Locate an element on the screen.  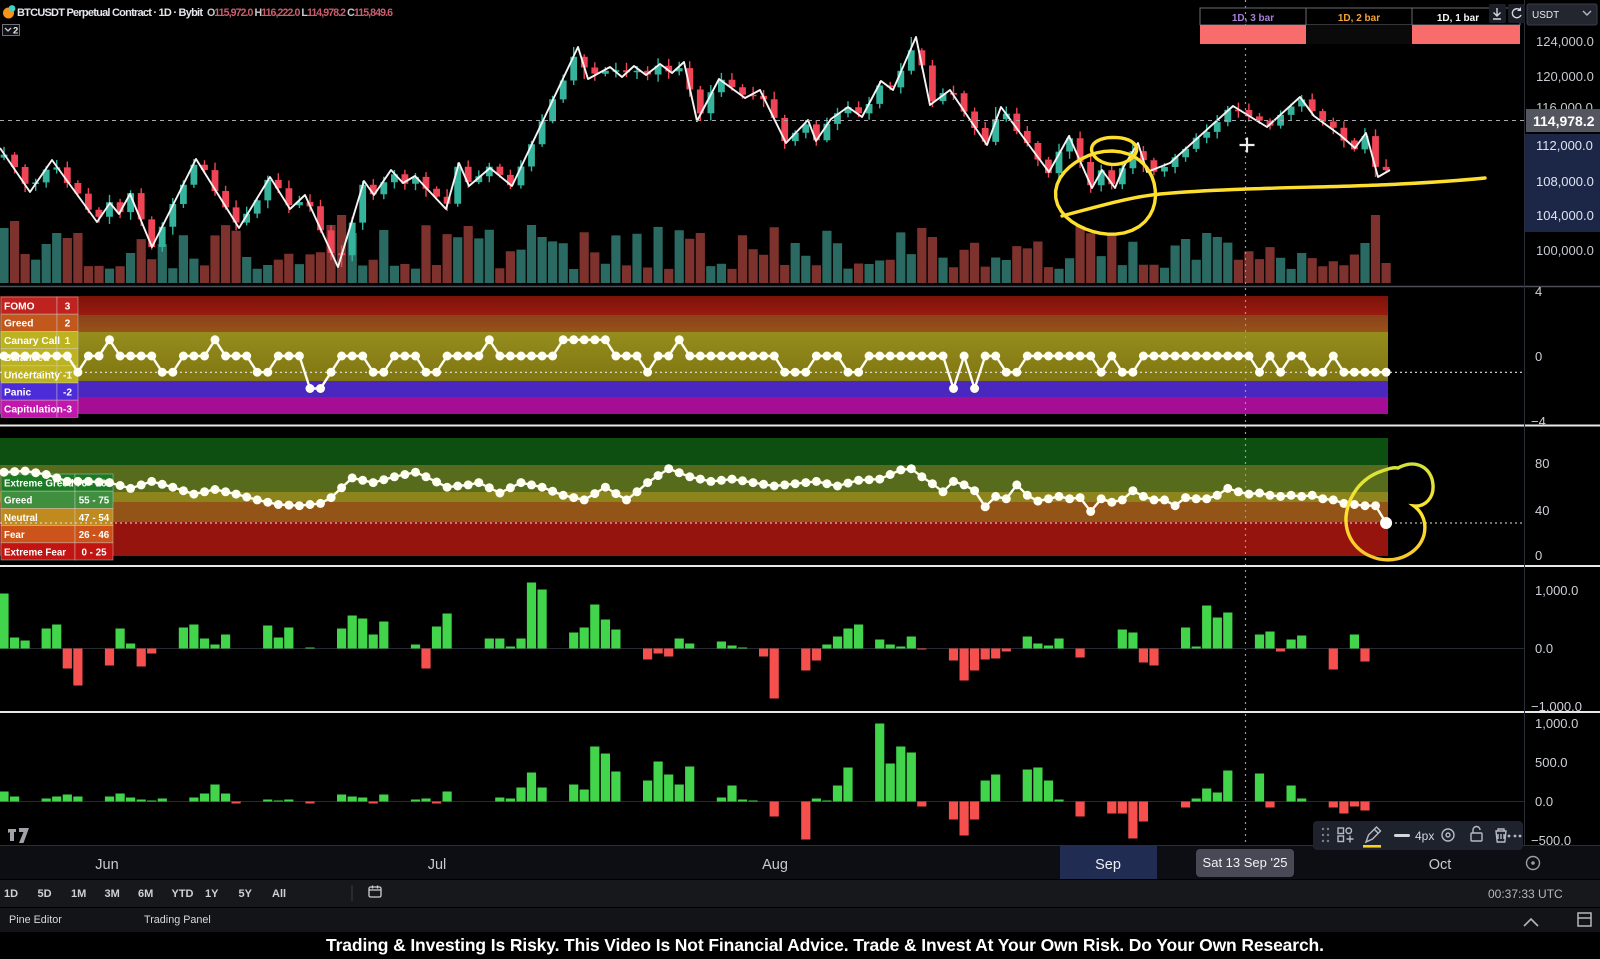
svg-text: 76 - 100 is located at coordinates (94, 484).